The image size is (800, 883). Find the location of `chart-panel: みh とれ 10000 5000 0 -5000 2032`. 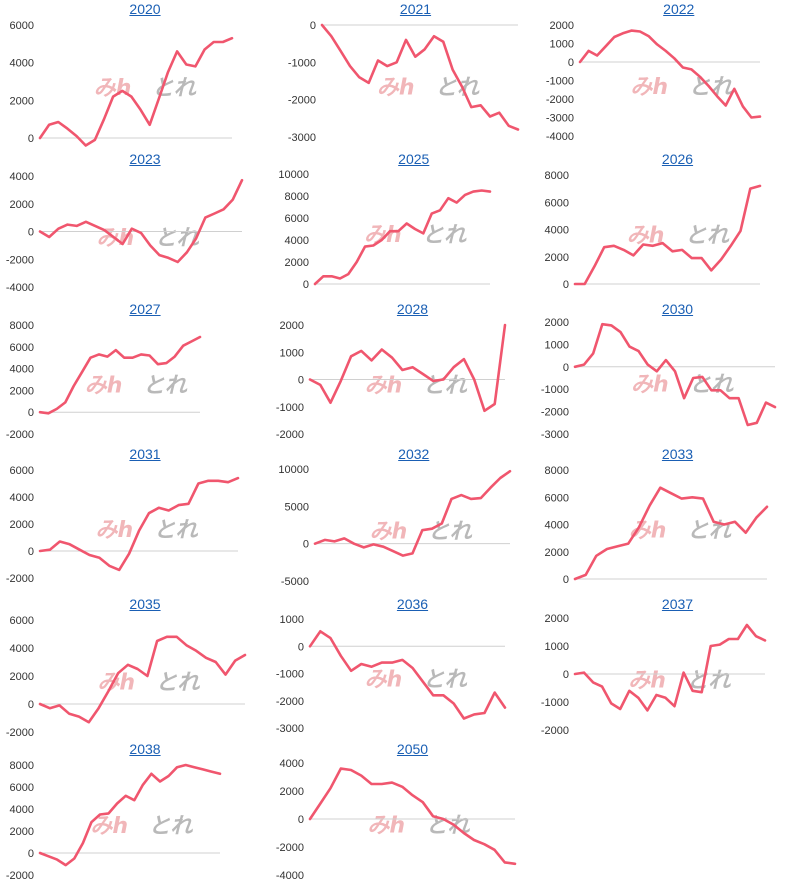

chart-panel: みh とれ 10000 5000 0 -5000 2032 is located at coordinates (402, 520).